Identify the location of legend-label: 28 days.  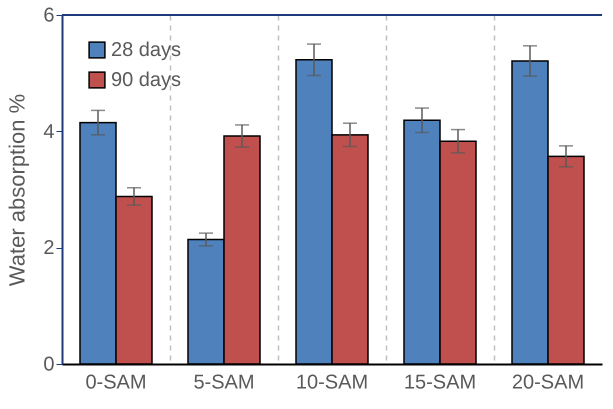
(146, 50).